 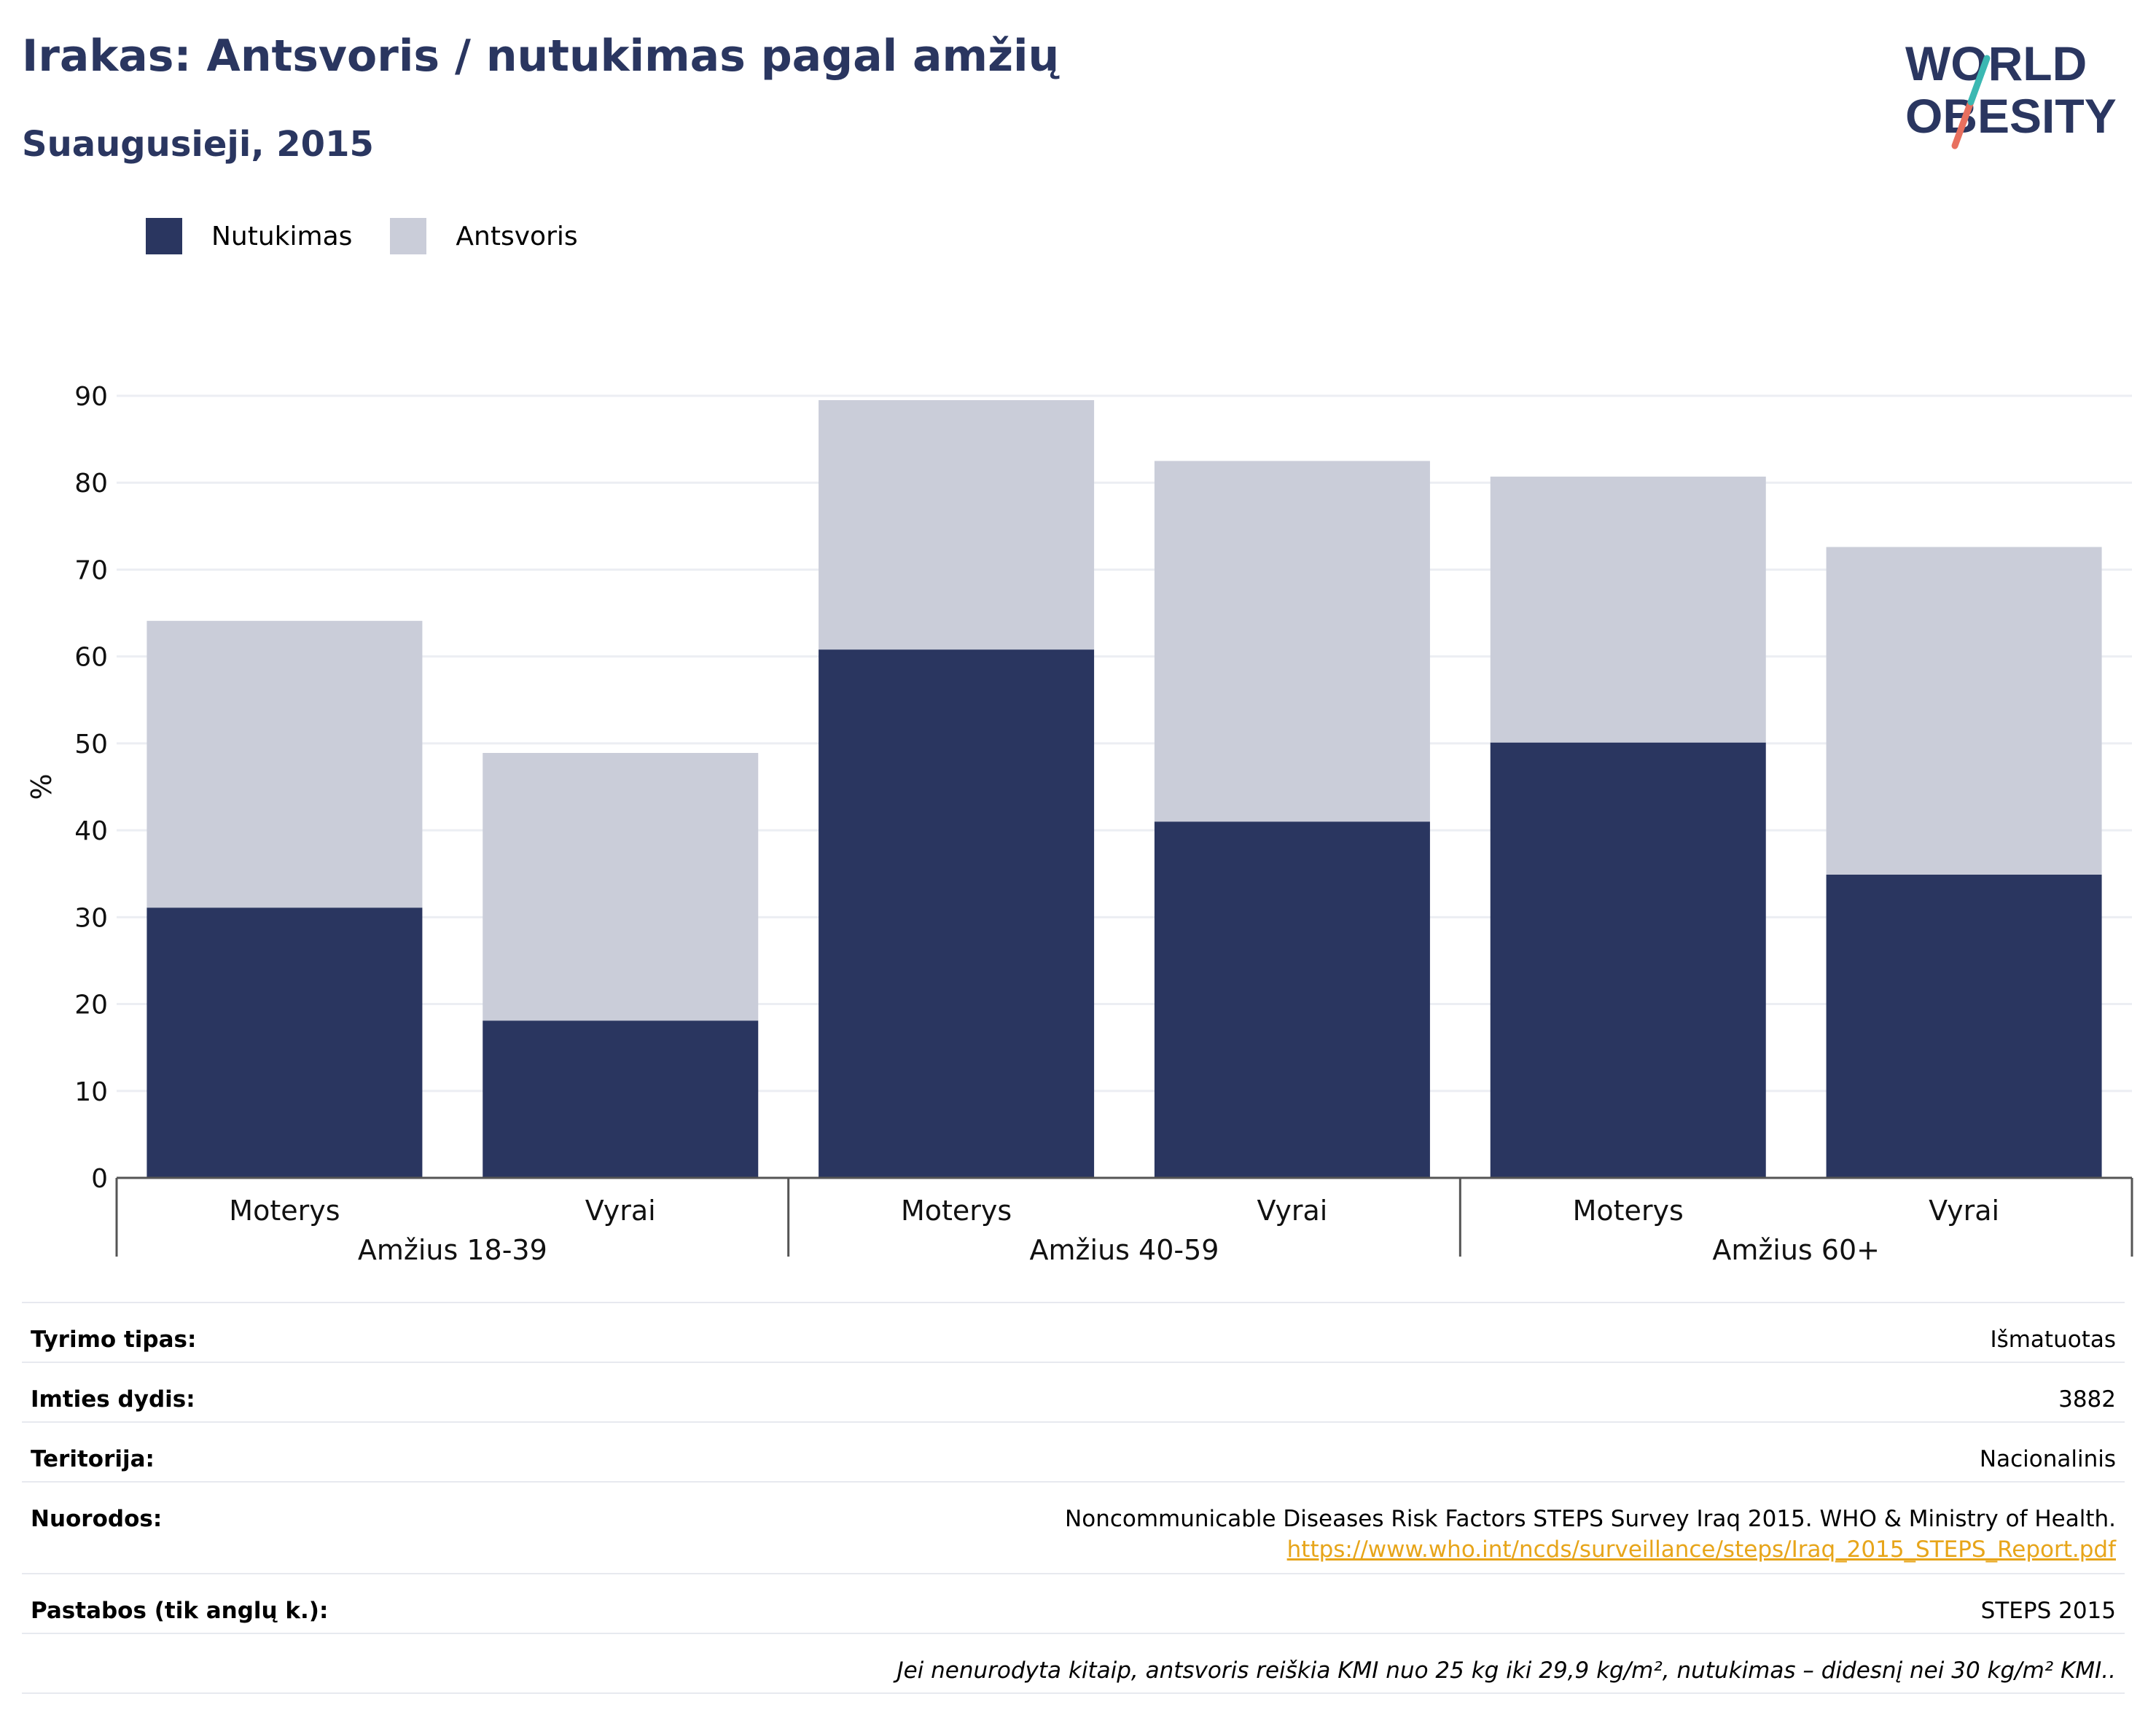 What do you see at coordinates (91, 1092) in the screenshot?
I see `y-tick-label: 10` at bounding box center [91, 1092].